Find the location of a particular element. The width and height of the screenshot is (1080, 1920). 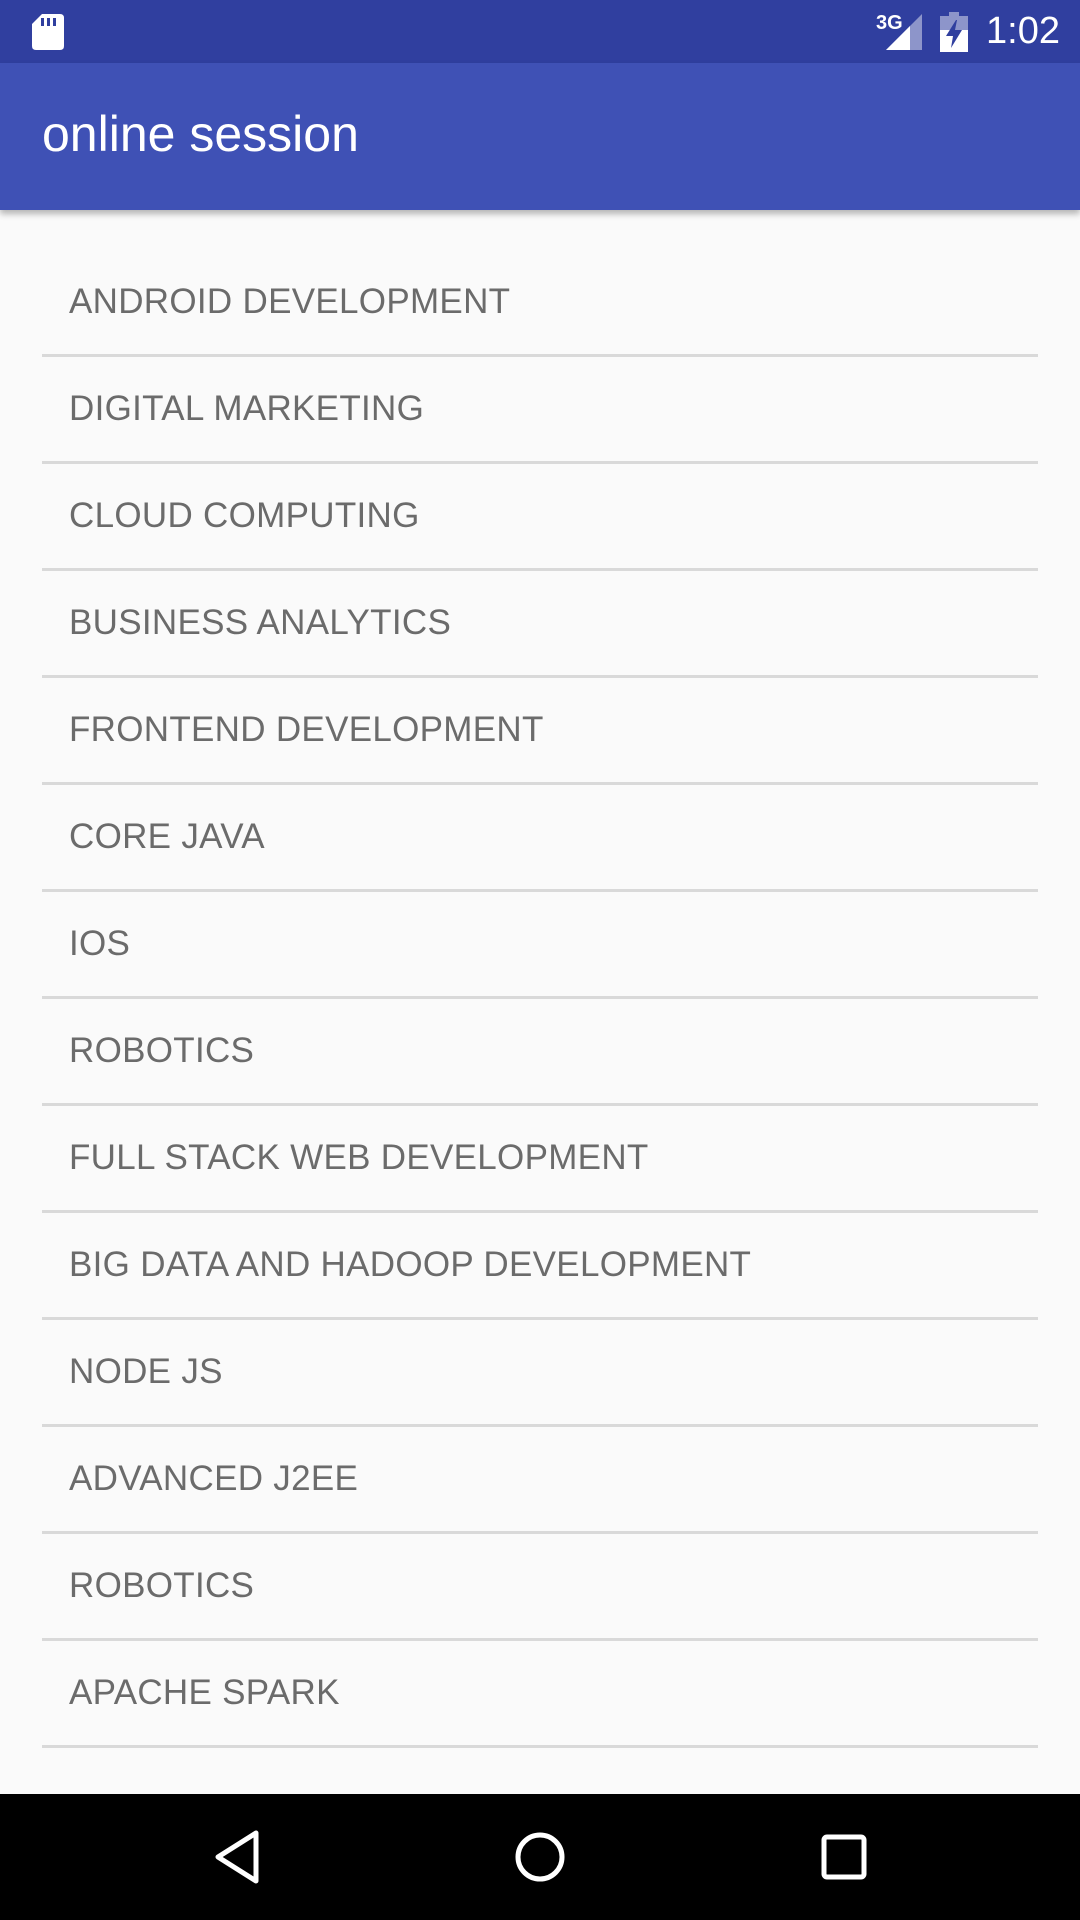

list-item: IOS is located at coordinates (540, 945).